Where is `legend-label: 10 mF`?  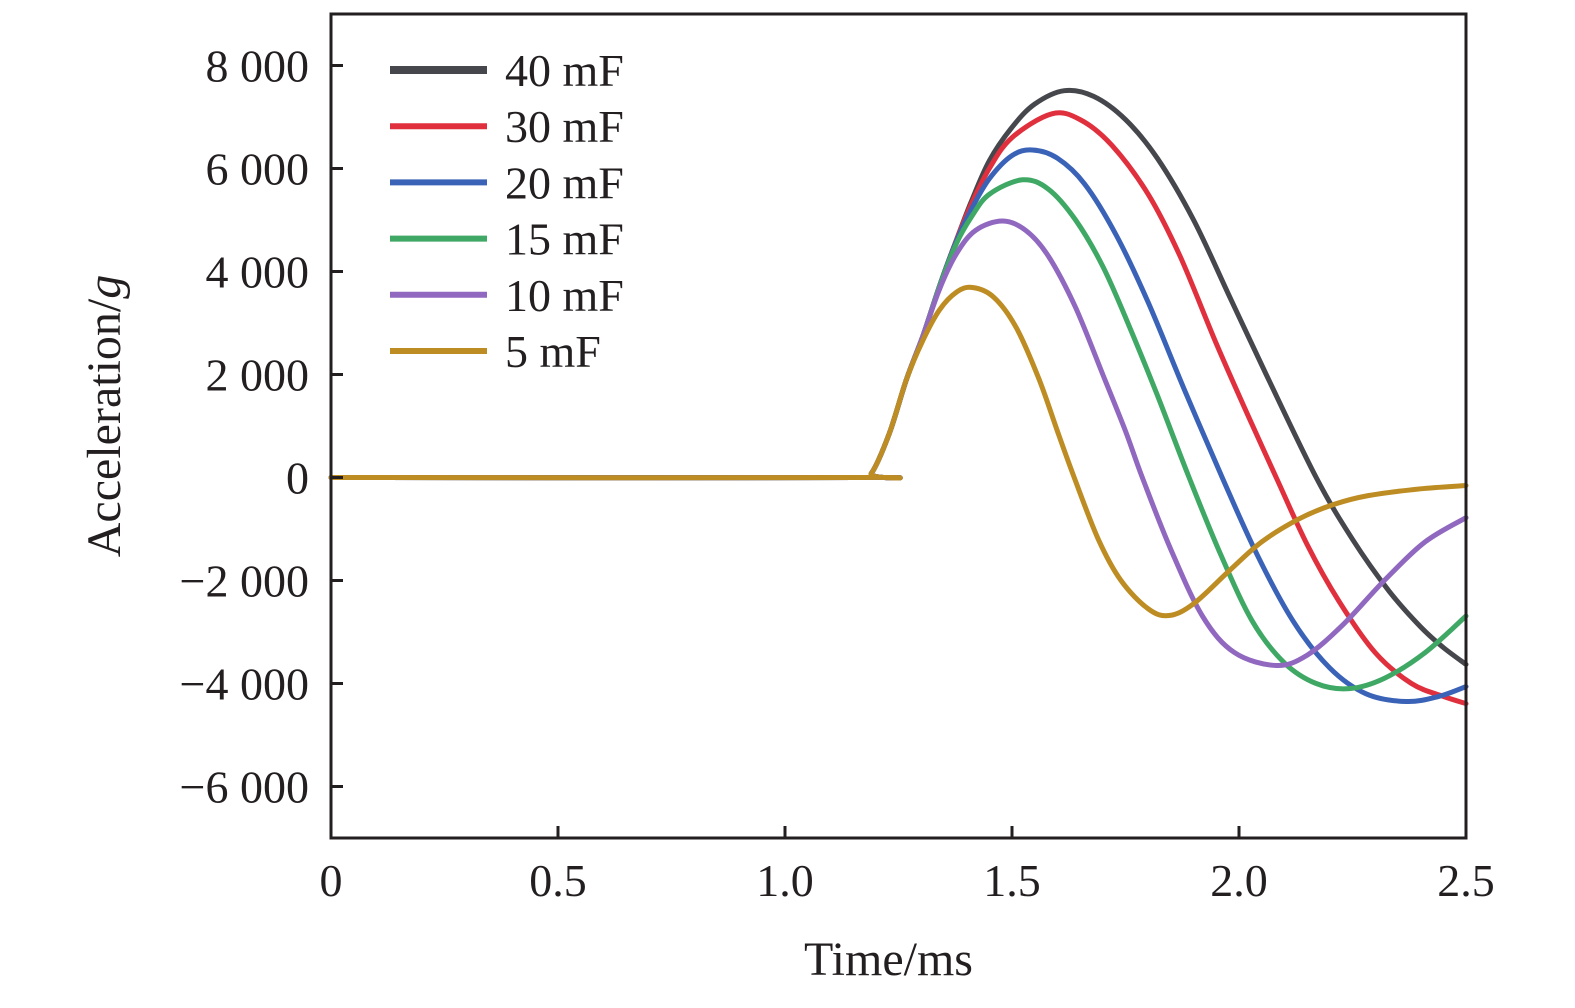
legend-label: 10 mF is located at coordinates (564, 295).